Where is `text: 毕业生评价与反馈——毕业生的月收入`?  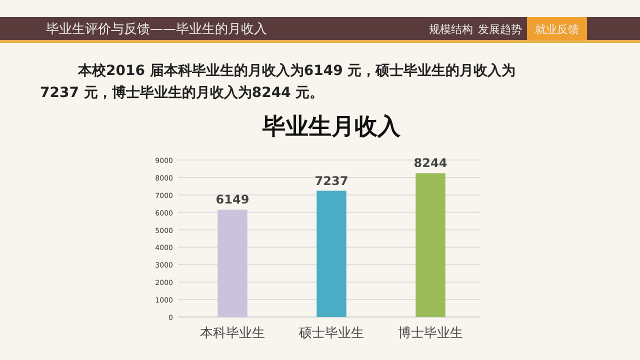 text: 毕业生评价与反馈——毕业生的月收入 is located at coordinates (156, 29).